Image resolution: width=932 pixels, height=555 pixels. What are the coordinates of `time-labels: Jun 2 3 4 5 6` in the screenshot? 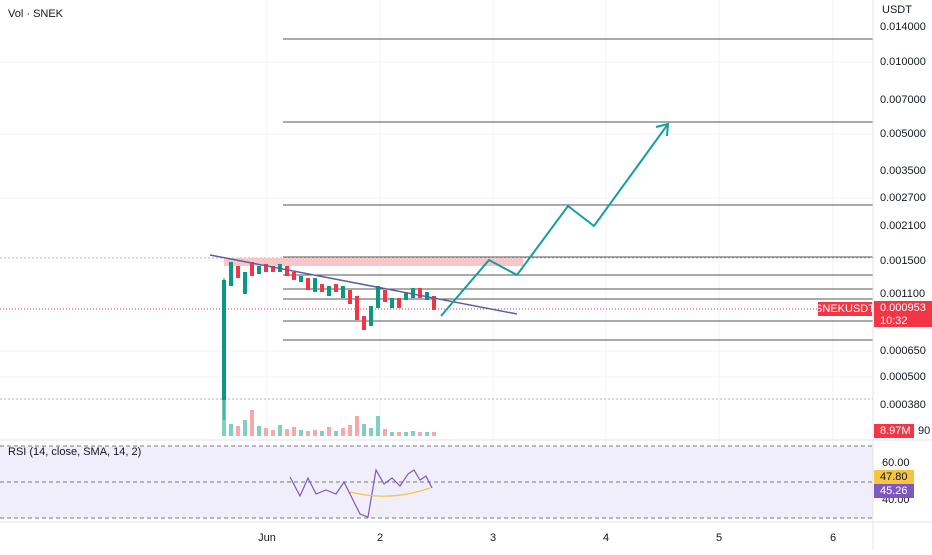 It's located at (547, 538).